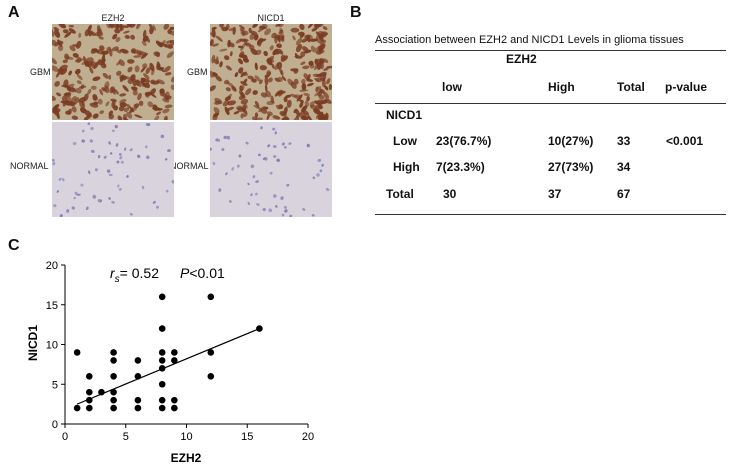 The image size is (739, 468). Describe the element at coordinates (624, 194) in the screenshot. I see `row-total-total: 67` at that location.